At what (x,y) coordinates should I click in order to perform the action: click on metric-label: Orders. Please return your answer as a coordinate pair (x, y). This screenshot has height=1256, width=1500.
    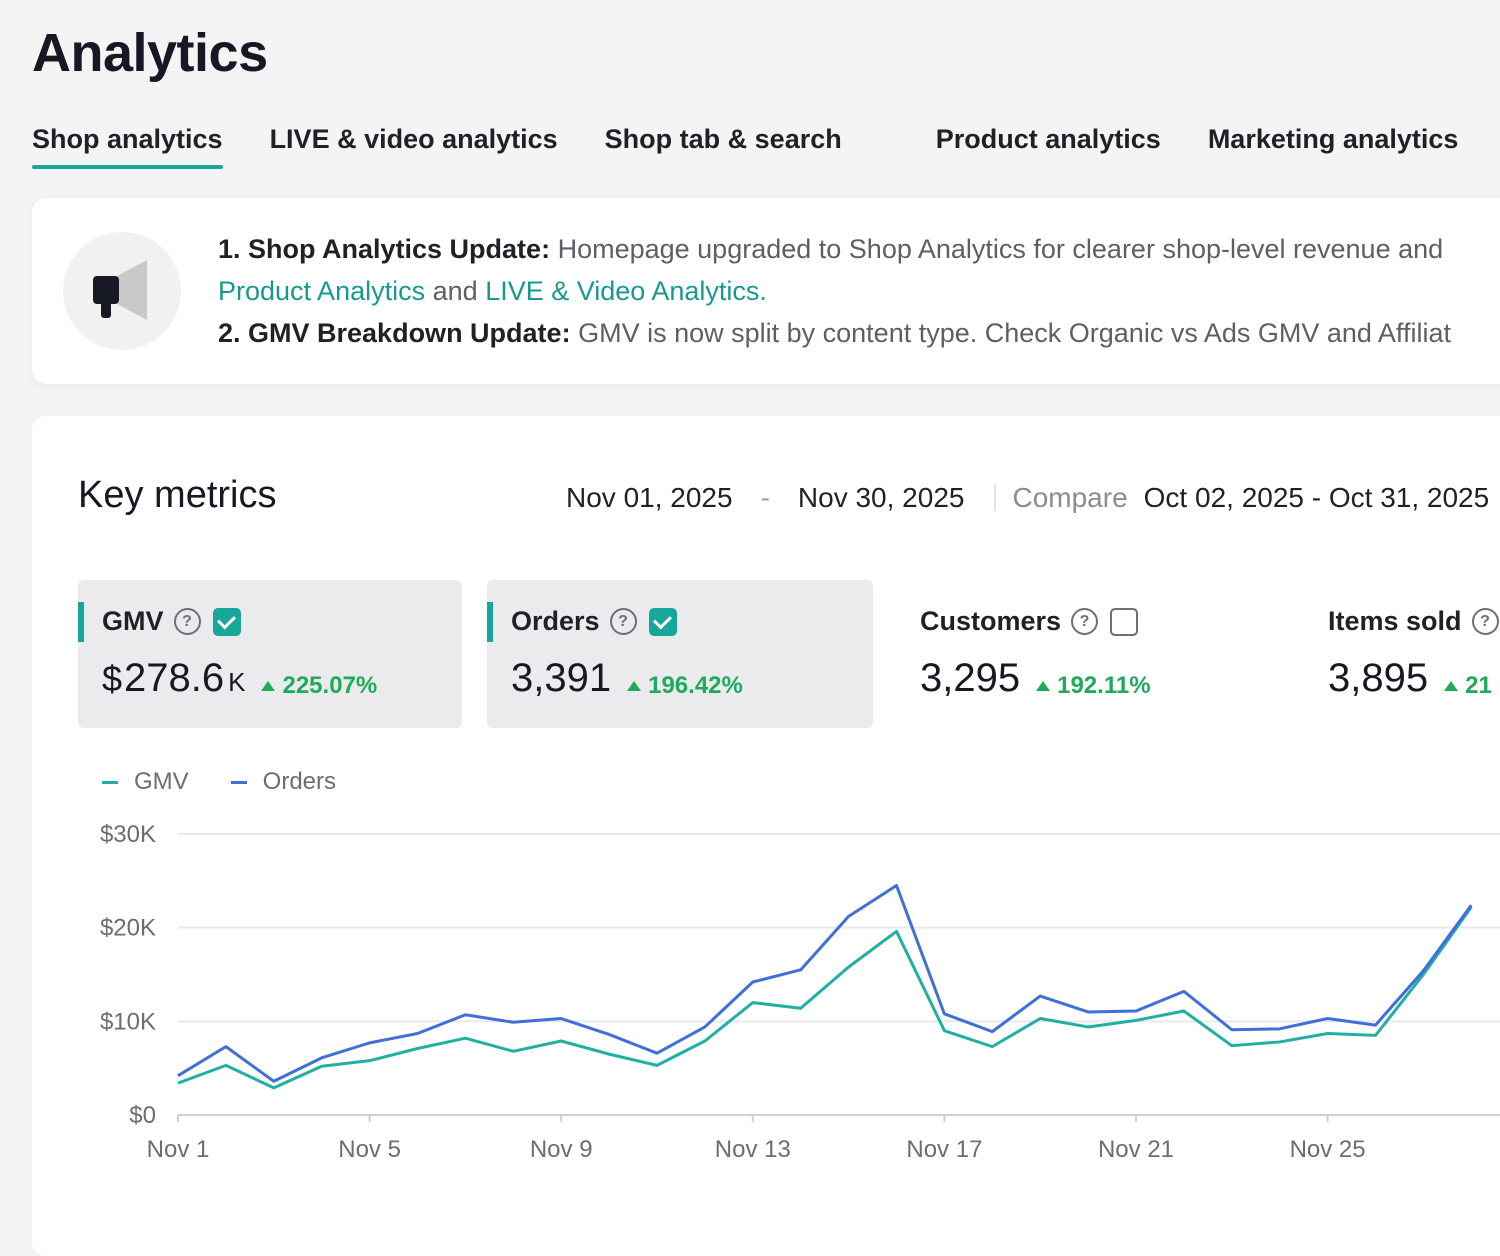
    Looking at the image, I should click on (555, 621).